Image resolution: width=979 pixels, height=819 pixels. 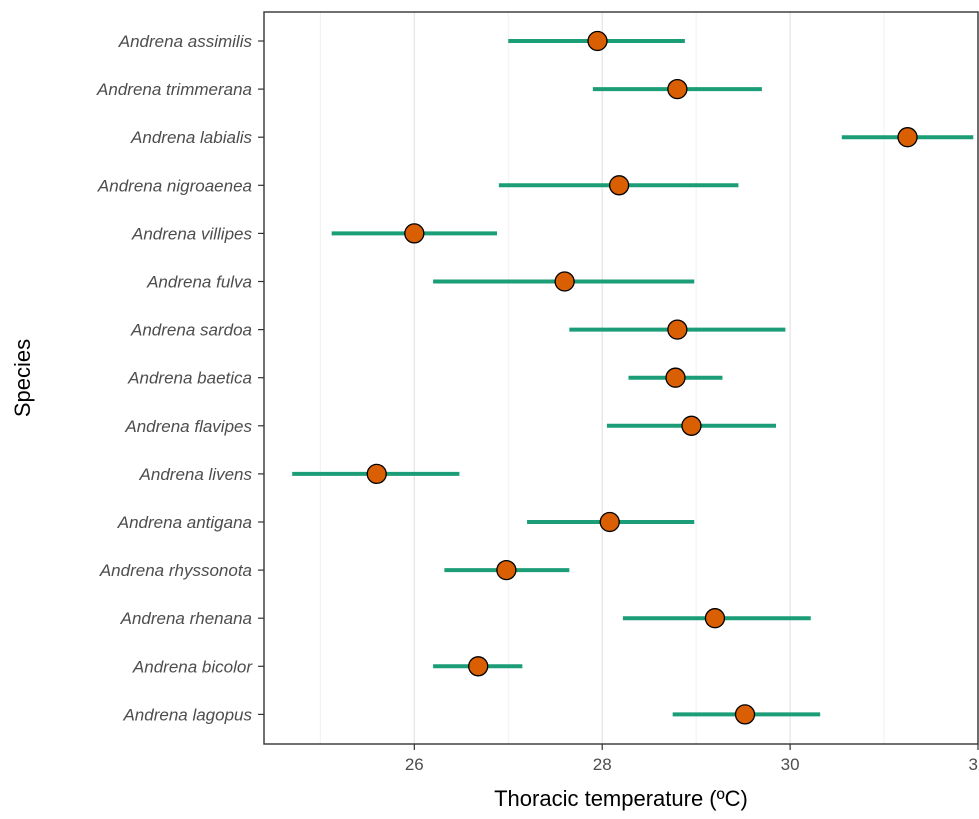 What do you see at coordinates (199, 282) in the screenshot?
I see `species-label: Andrena fulva` at bounding box center [199, 282].